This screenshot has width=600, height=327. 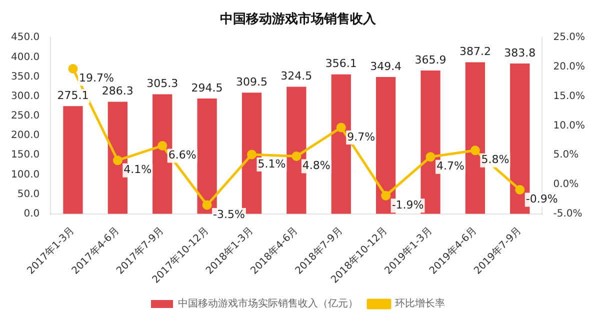 What do you see at coordinates (182, 155) in the screenshot?
I see `data-label: 6.6%` at bounding box center [182, 155].